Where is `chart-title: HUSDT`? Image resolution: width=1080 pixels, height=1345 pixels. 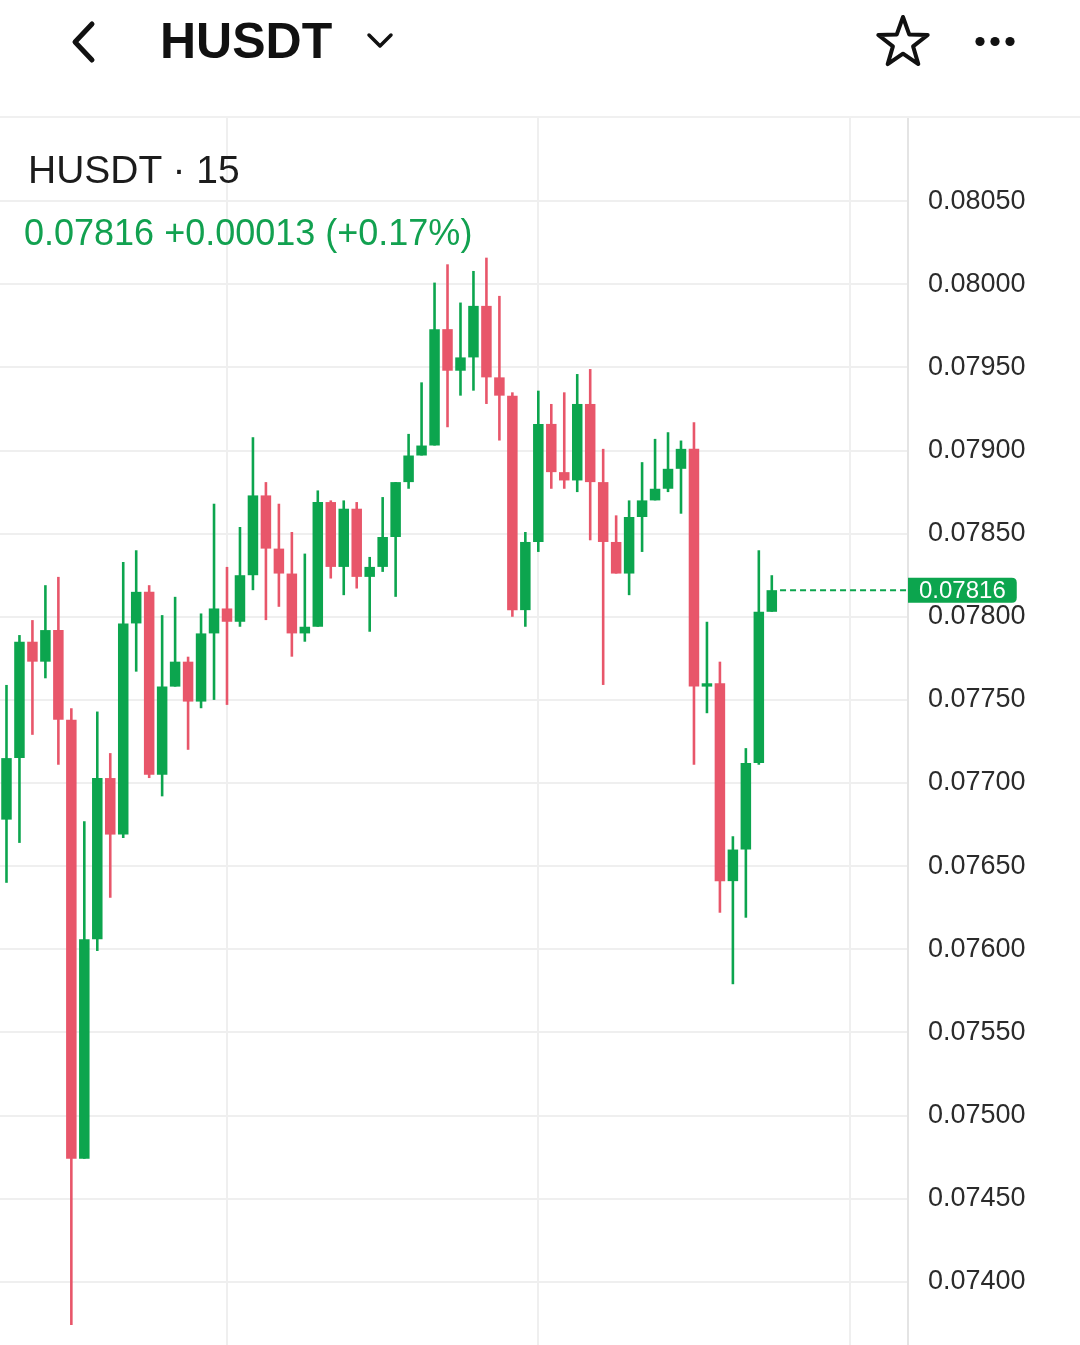
chart-title: HUSDT is located at coordinates (246, 41).